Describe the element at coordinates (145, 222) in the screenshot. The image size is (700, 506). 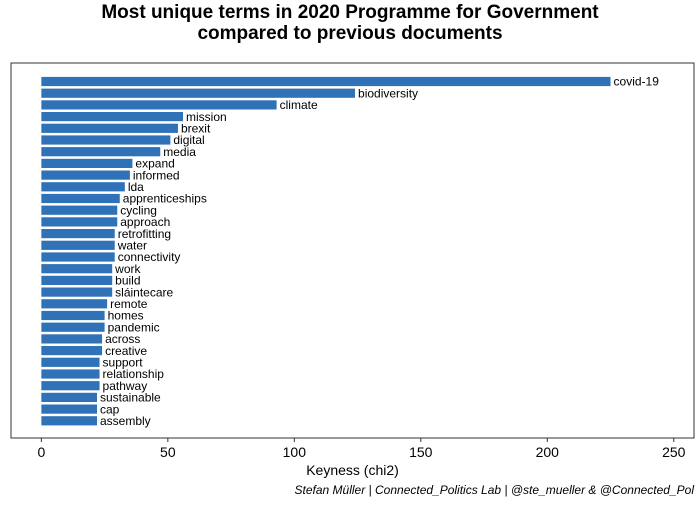
I see `bar-label-approach: approach` at that location.